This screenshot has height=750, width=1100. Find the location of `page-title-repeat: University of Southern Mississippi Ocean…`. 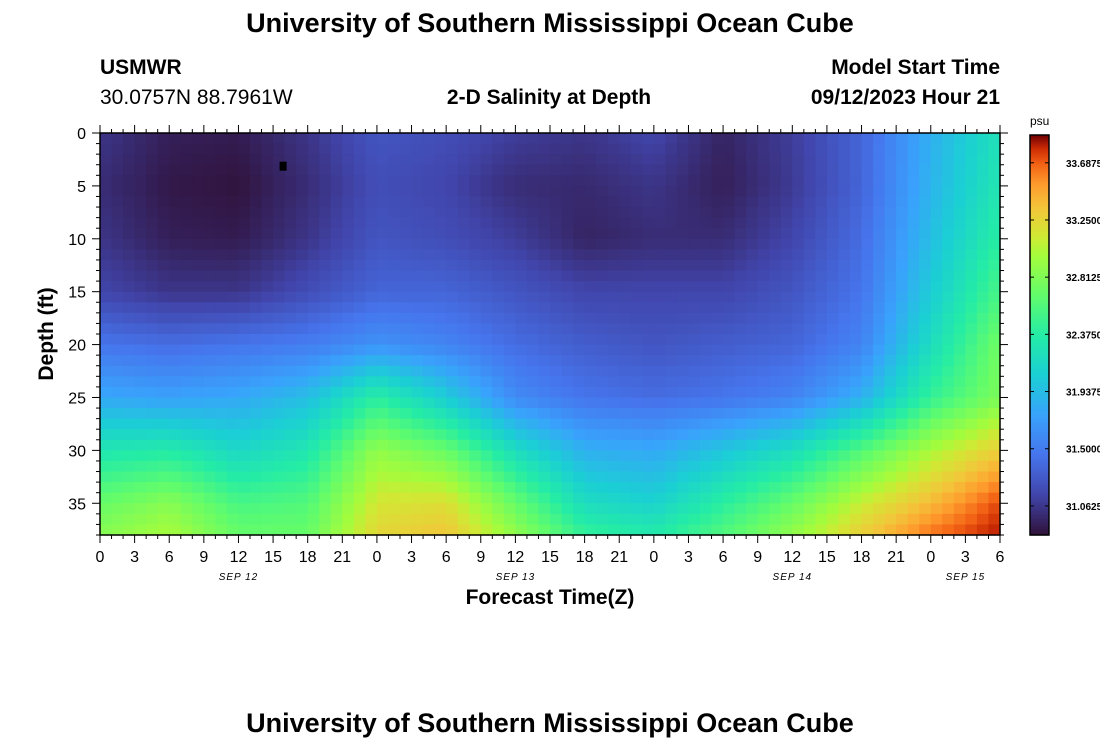

page-title-repeat: University of Southern Mississippi Ocean… is located at coordinates (550, 723).